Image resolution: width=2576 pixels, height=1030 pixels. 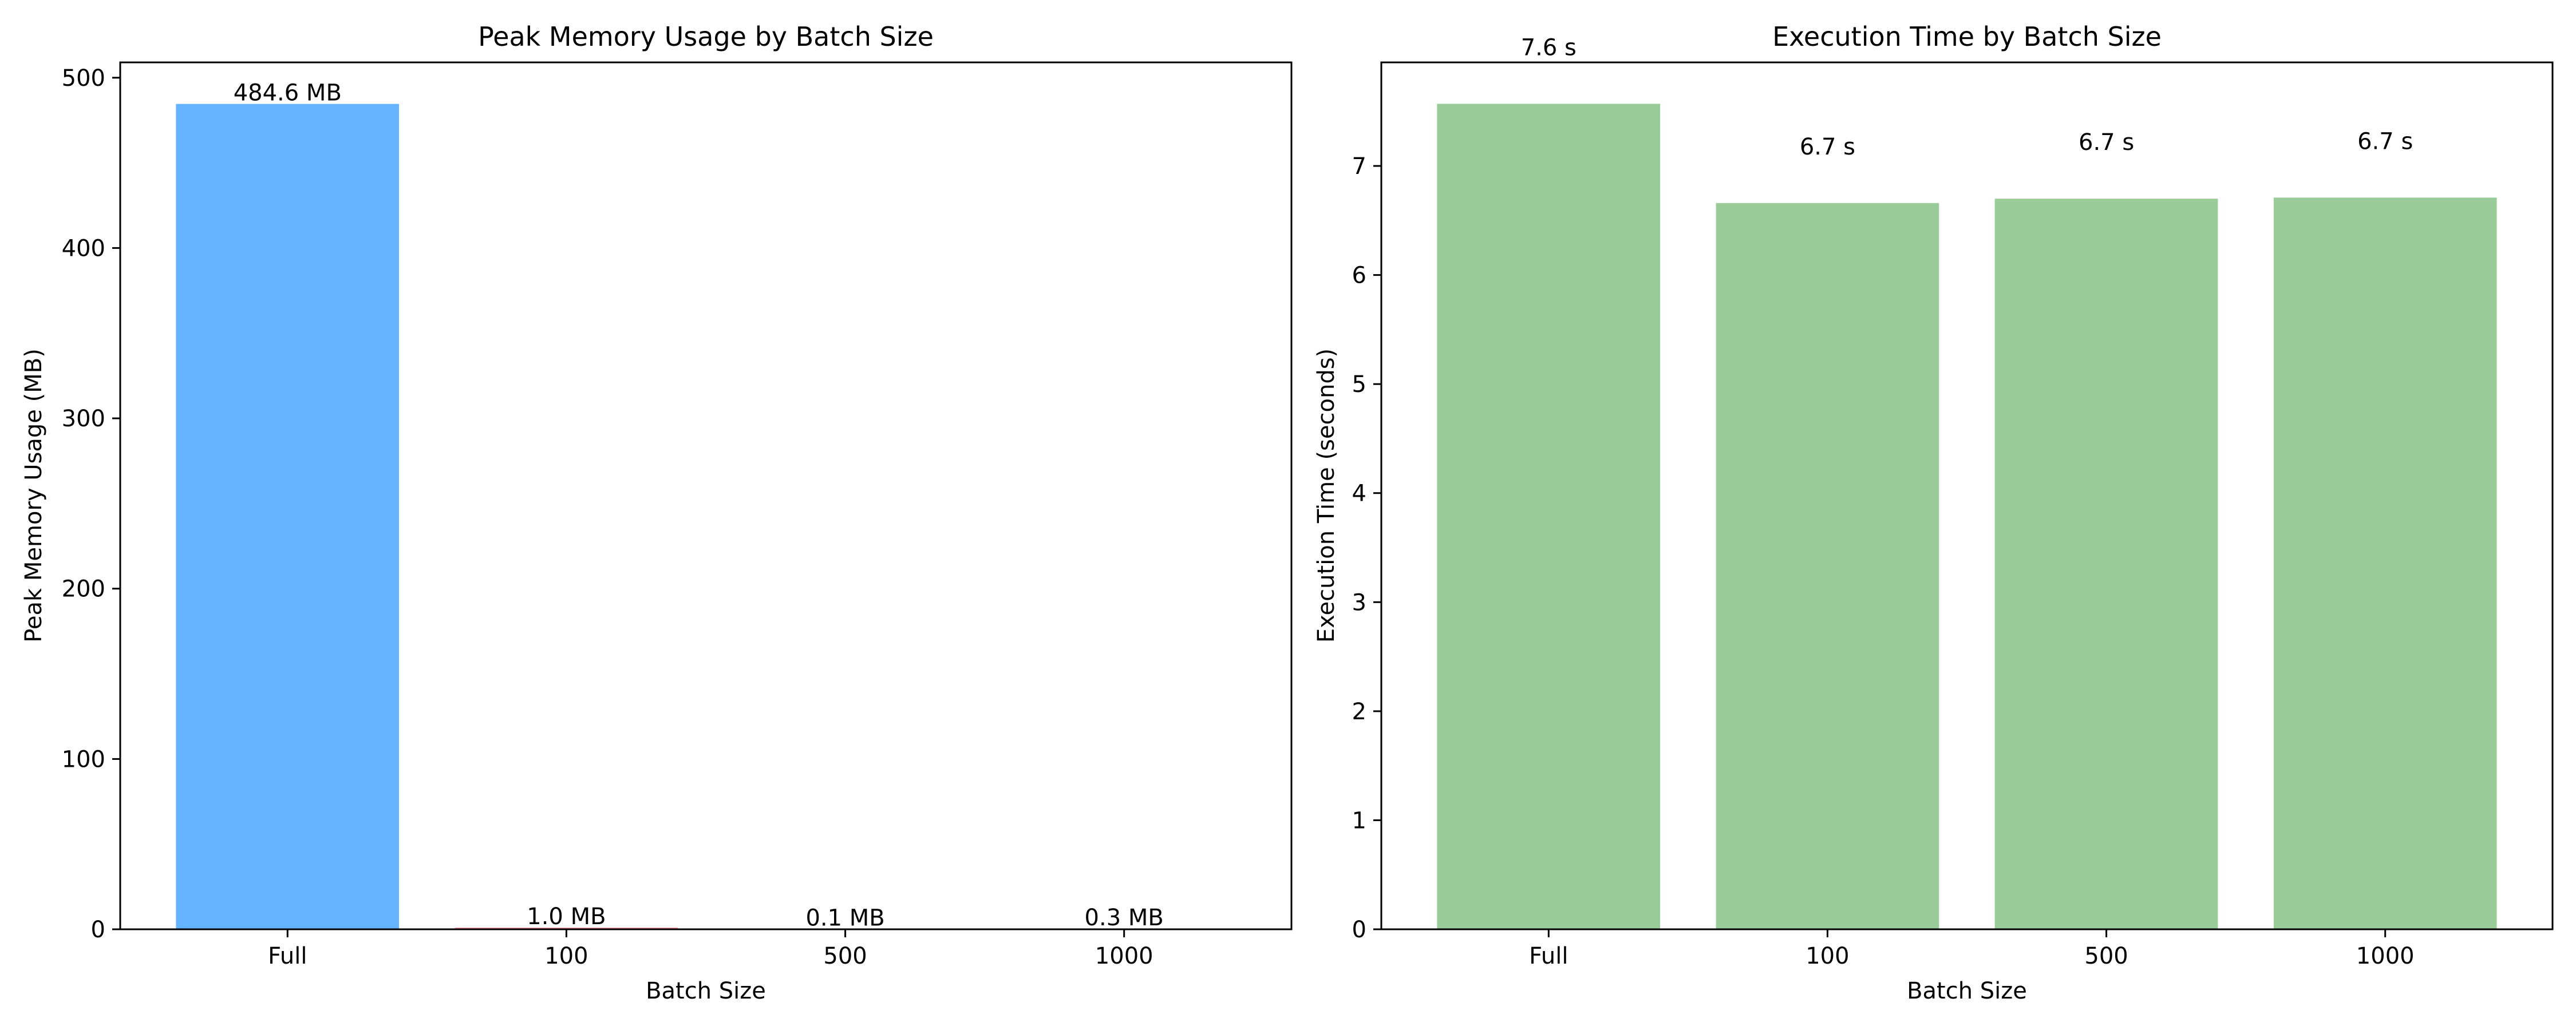 What do you see at coordinates (1967, 97) in the screenshot?
I see `time-data-labels: 7.6 s 6.7 s 6.7 s 6.7 s` at bounding box center [1967, 97].